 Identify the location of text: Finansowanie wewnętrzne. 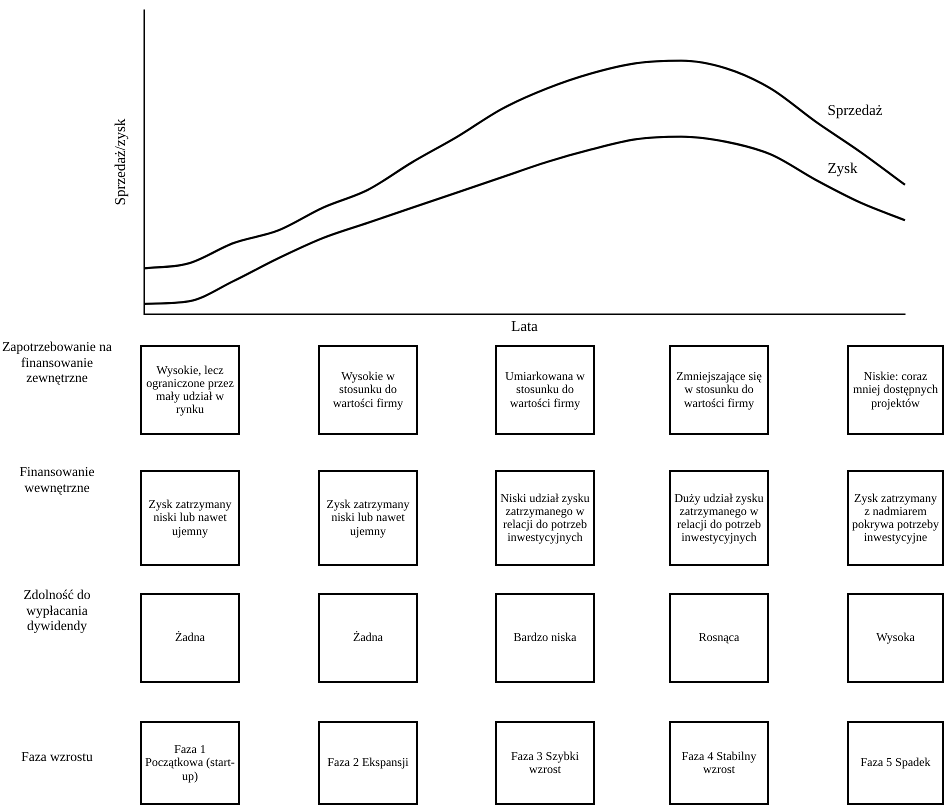
(57, 480).